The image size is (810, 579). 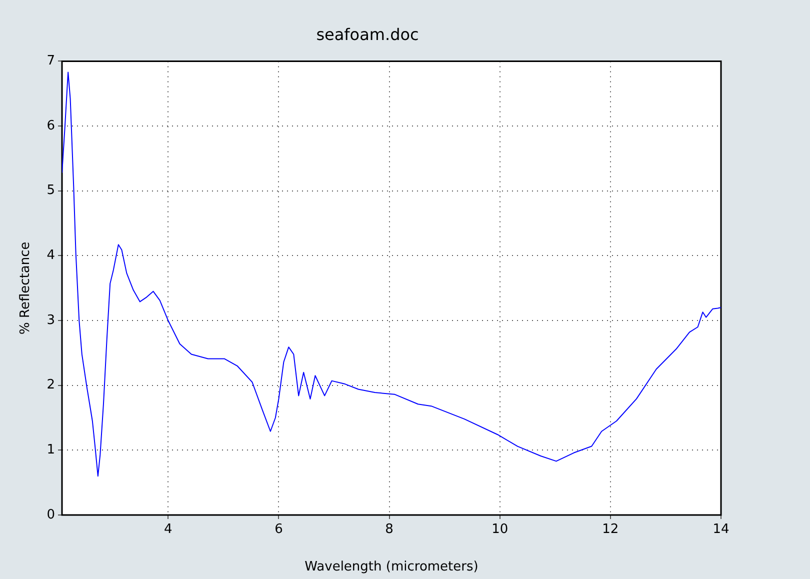 What do you see at coordinates (389, 530) in the screenshot?
I see `x-tick-label: 8` at bounding box center [389, 530].